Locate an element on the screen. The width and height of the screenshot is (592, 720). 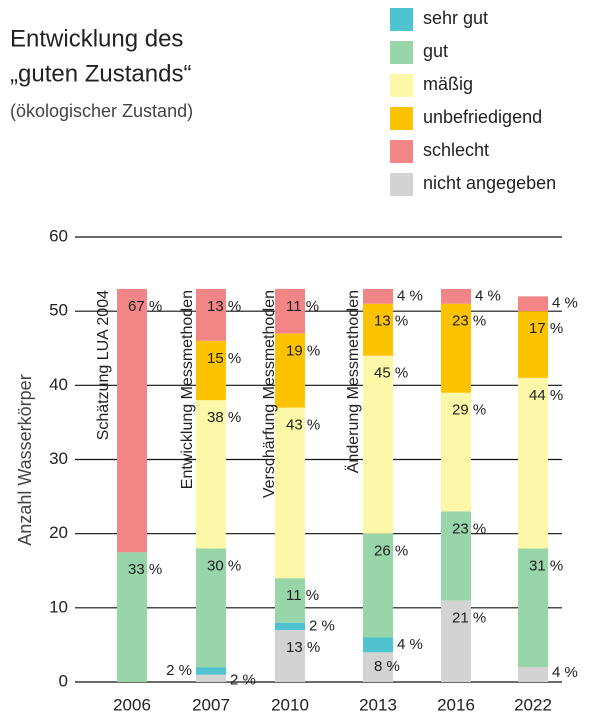
value-label: 31 % is located at coordinates (546, 565).